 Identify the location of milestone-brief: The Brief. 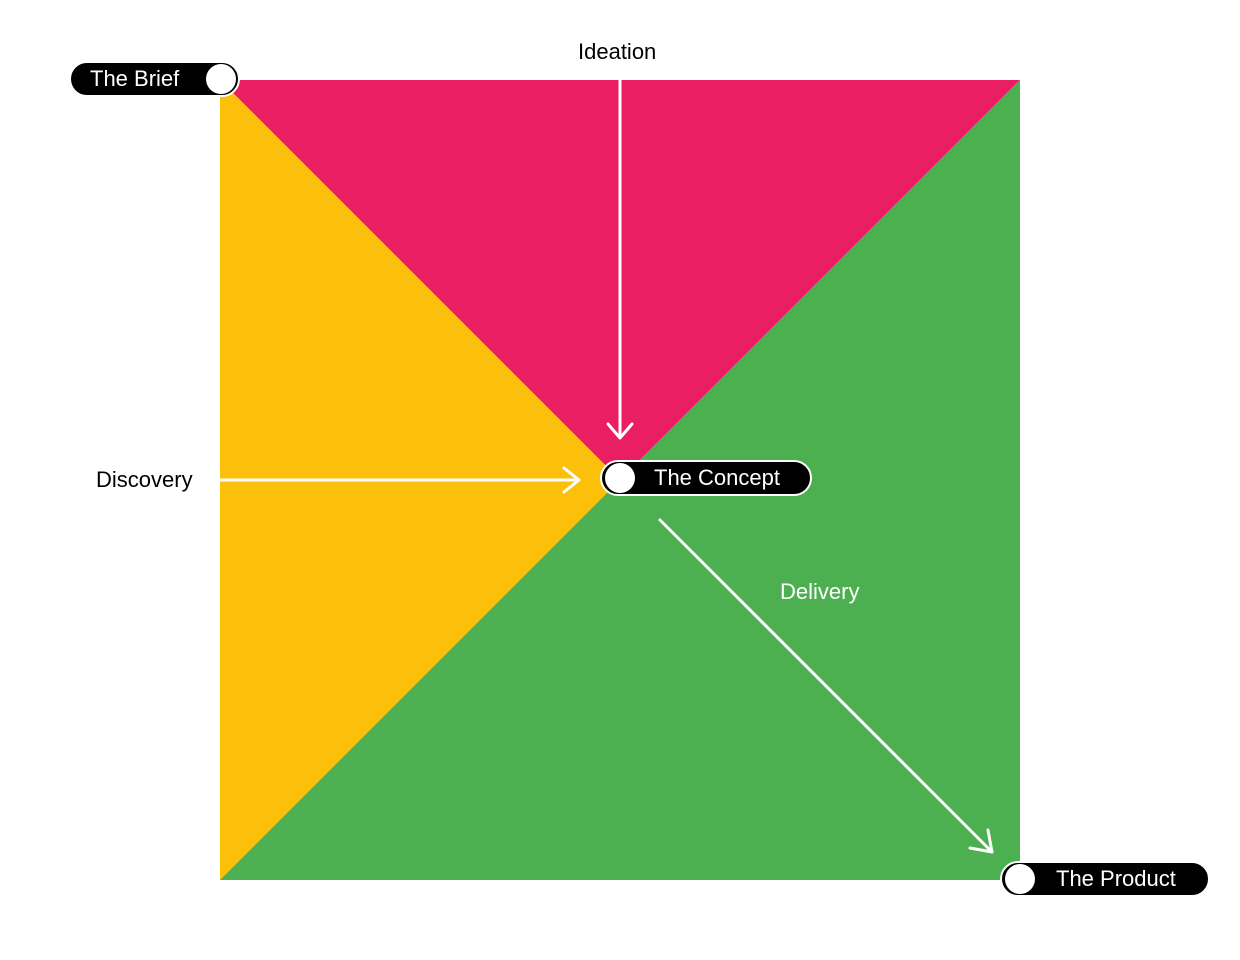
(154, 79).